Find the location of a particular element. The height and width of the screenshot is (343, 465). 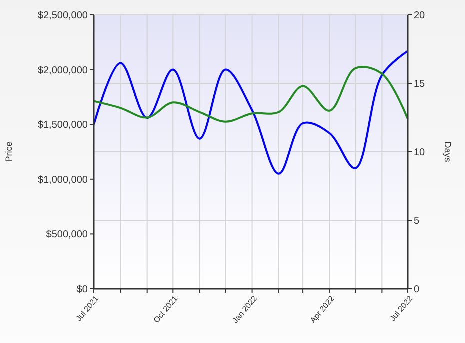

y-tick-label: $2,500,000 is located at coordinates (63, 16).